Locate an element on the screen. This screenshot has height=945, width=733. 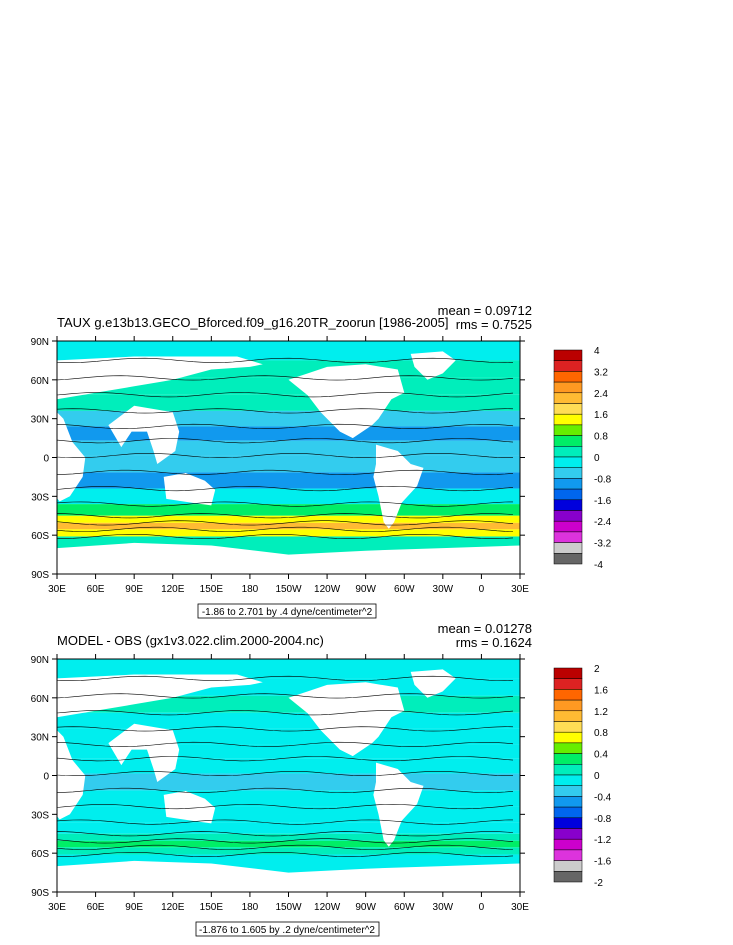
lat-tick-label: 90N is located at coordinates (40, 660).